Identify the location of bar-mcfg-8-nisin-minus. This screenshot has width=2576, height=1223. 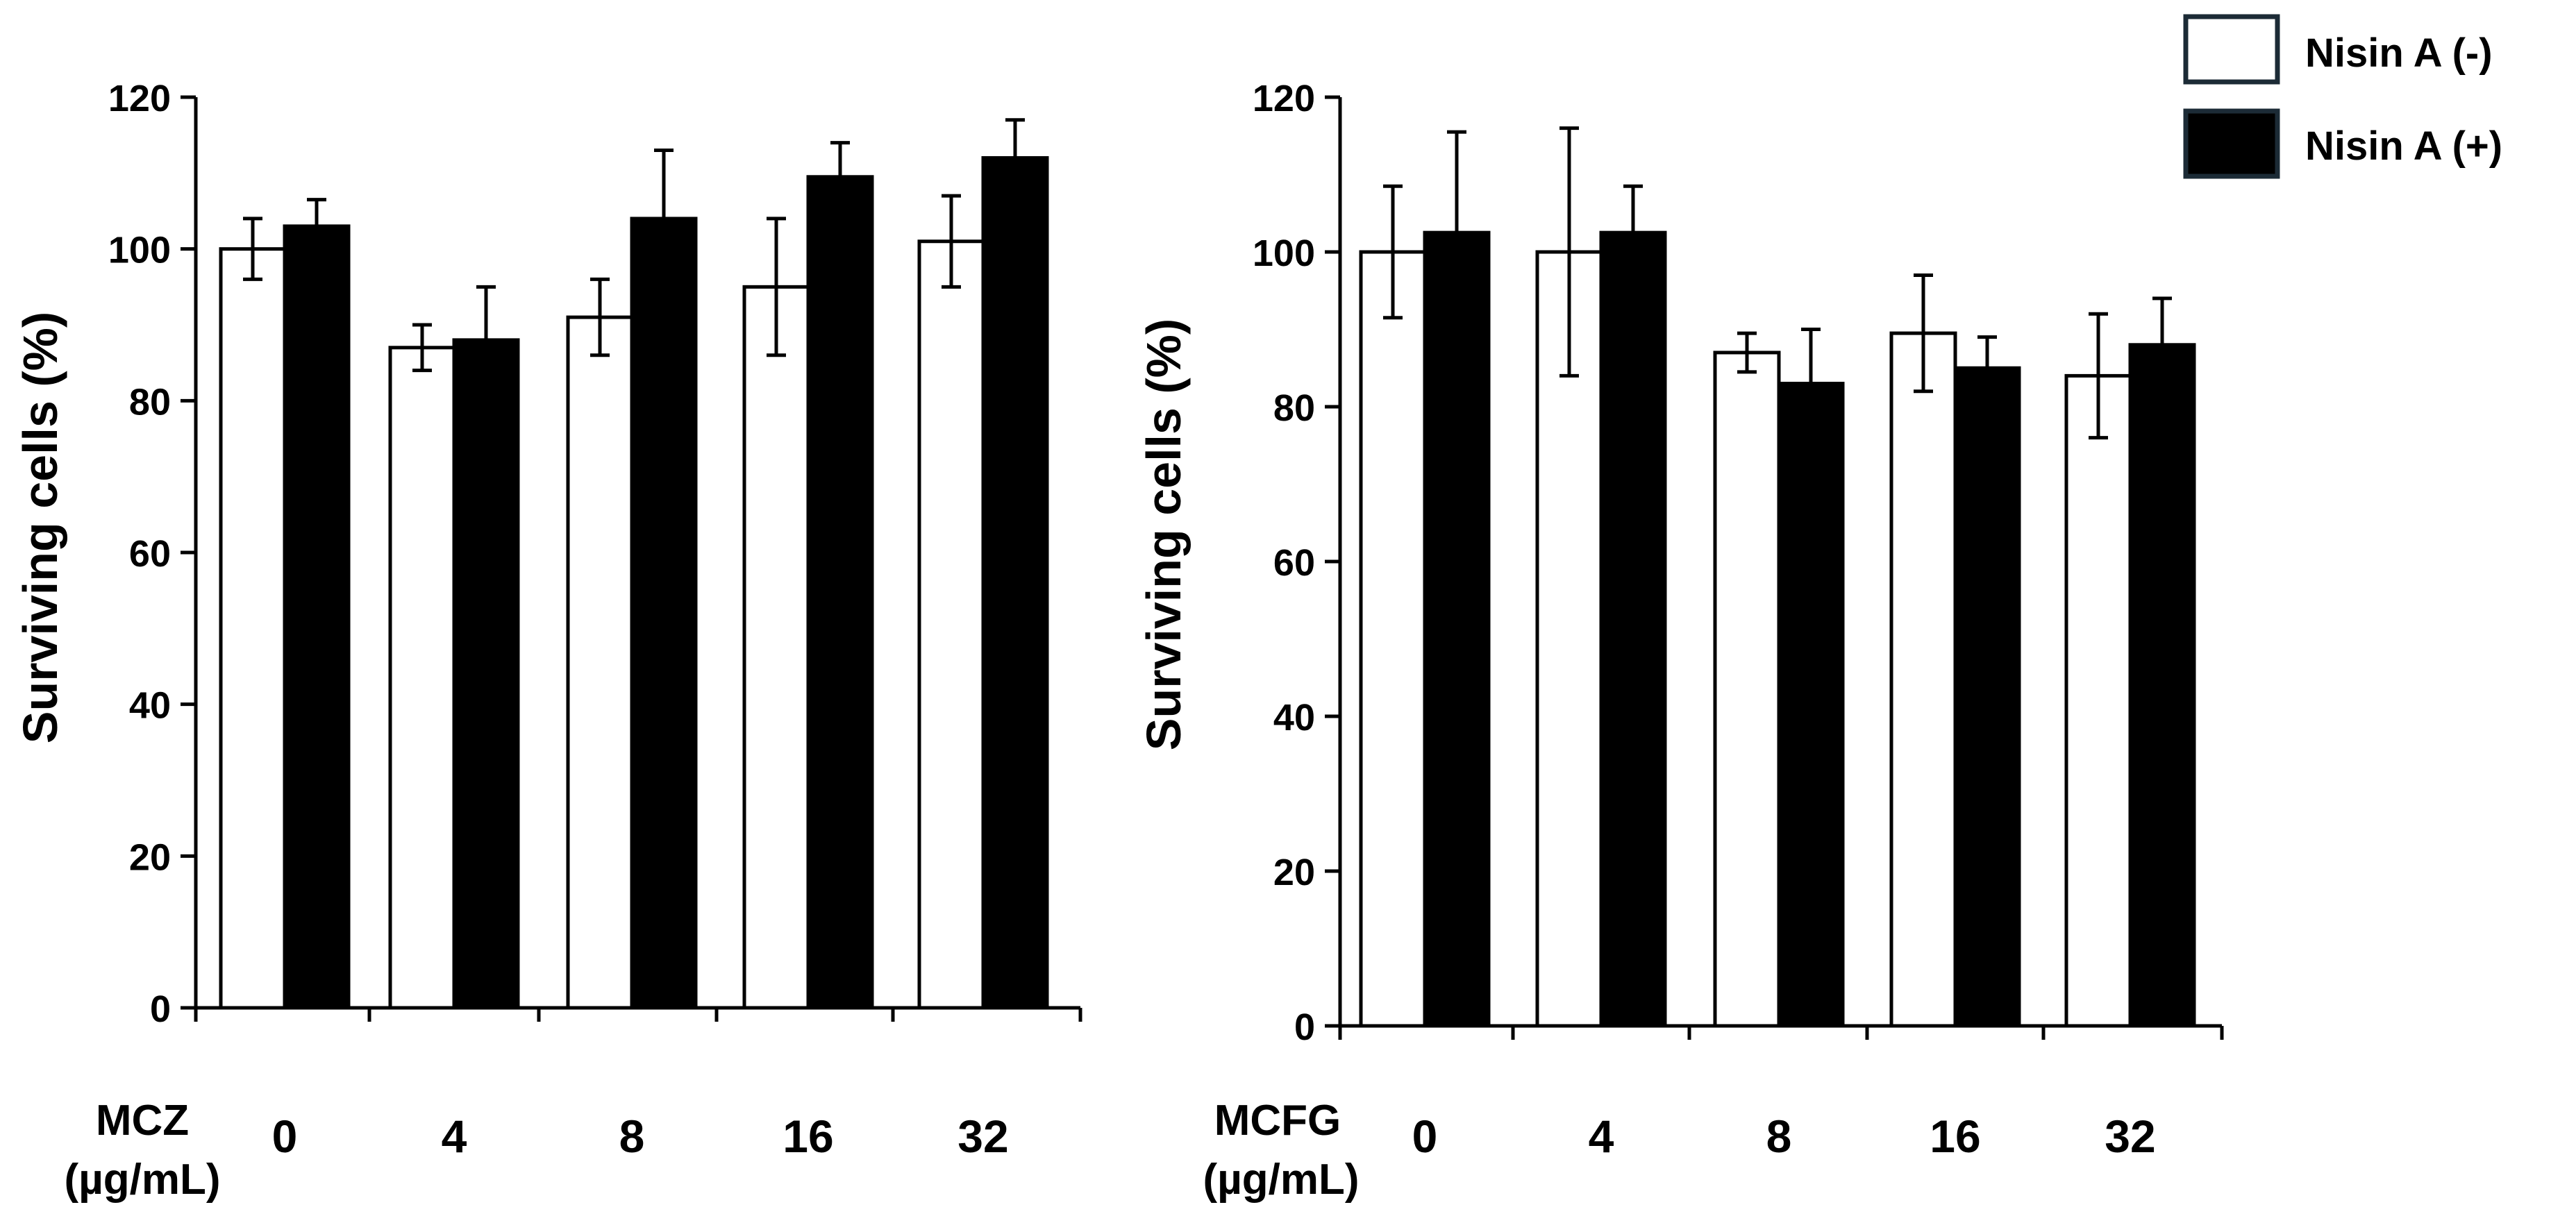
(1747, 689).